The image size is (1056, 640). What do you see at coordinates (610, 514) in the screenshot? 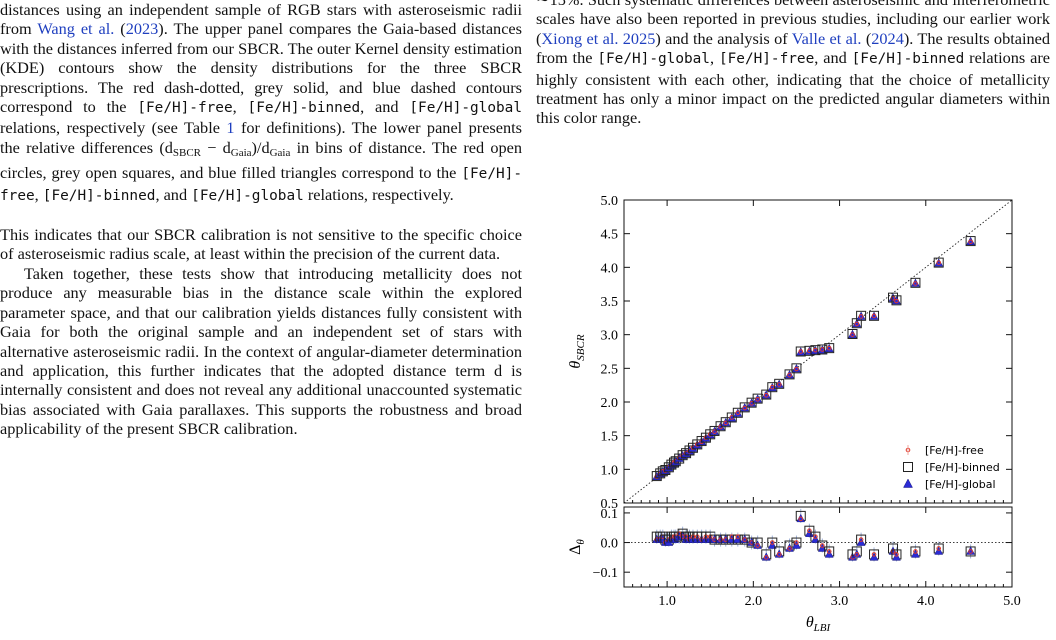
I see `lower-y-tick-label: 0.1` at bounding box center [610, 514].